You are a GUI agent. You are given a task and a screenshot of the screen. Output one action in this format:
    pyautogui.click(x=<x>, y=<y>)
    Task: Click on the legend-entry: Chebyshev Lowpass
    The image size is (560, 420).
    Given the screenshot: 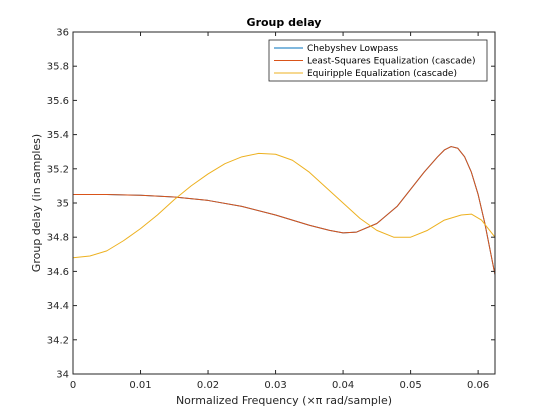 What is the action you would take?
    pyautogui.click(x=336, y=49)
    